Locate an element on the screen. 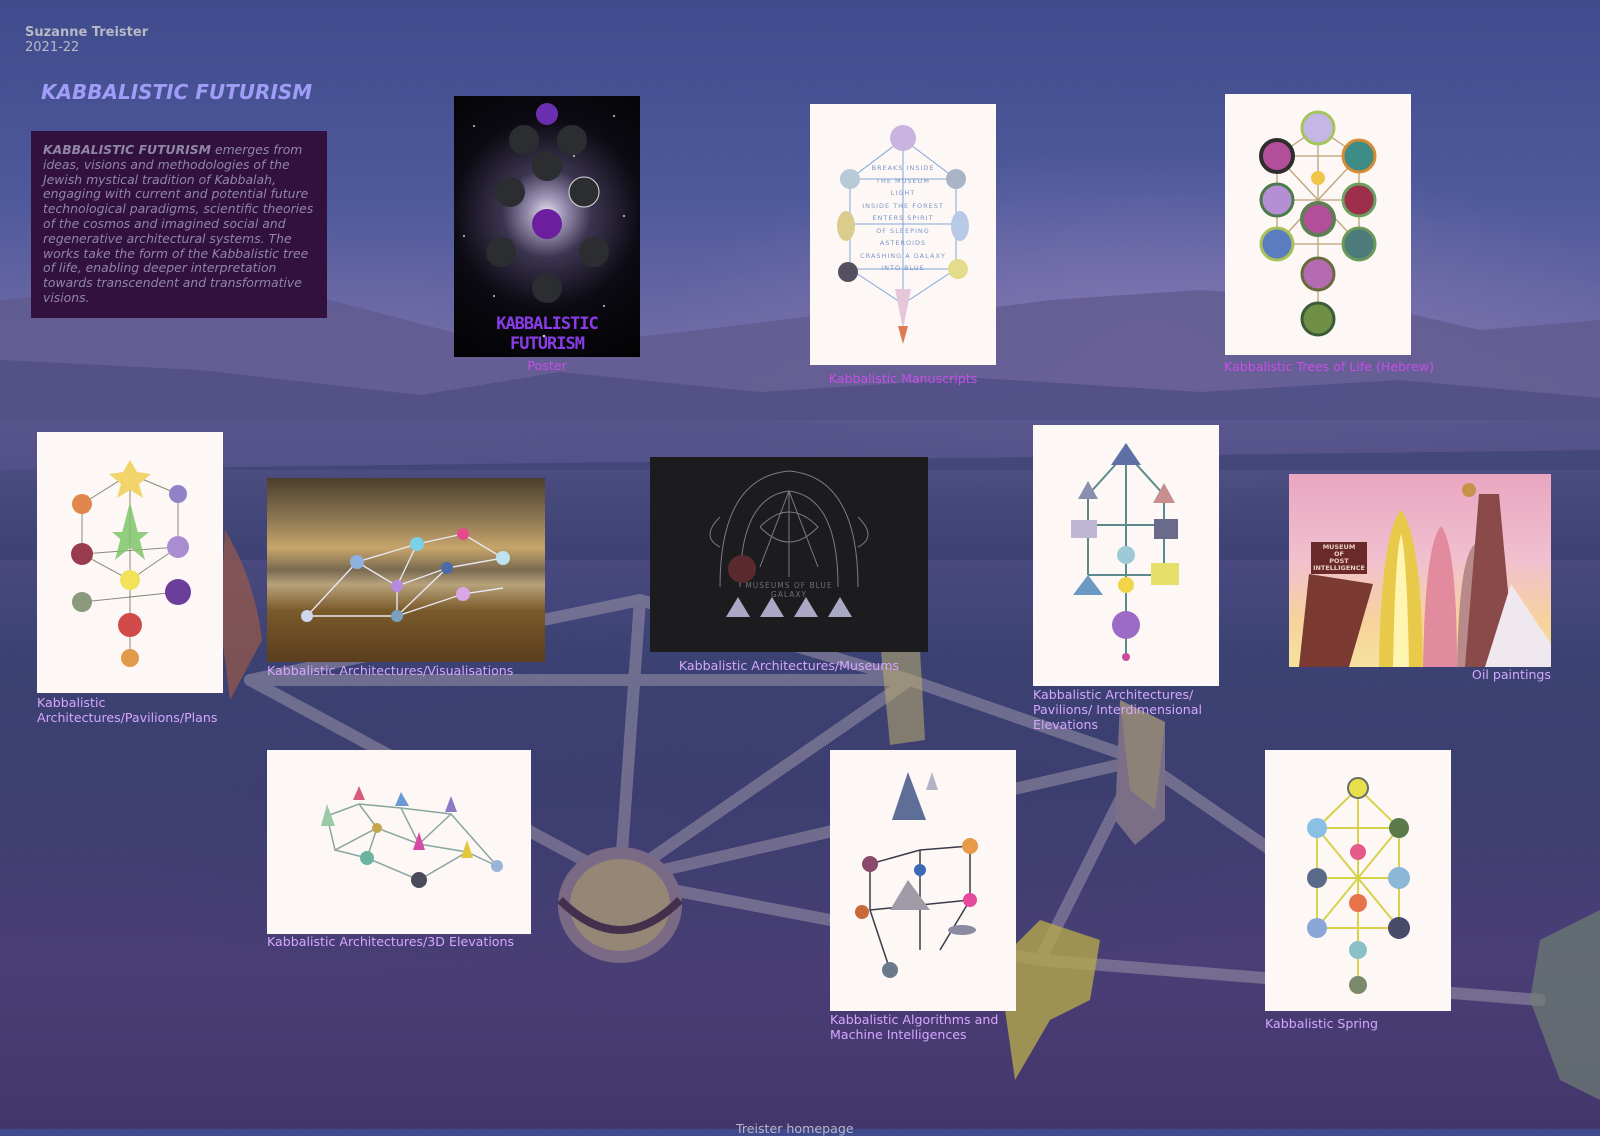  museums-image: MUSEUMS OF BLUE GALAXY is located at coordinates (789, 554).